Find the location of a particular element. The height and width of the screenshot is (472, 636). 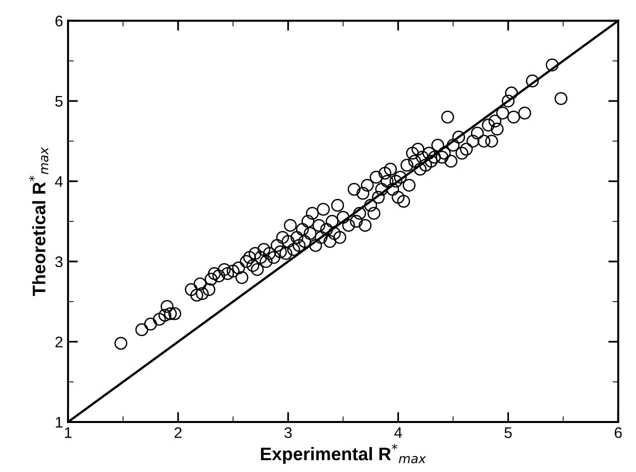

x-tick-label: 6 is located at coordinates (618, 432).